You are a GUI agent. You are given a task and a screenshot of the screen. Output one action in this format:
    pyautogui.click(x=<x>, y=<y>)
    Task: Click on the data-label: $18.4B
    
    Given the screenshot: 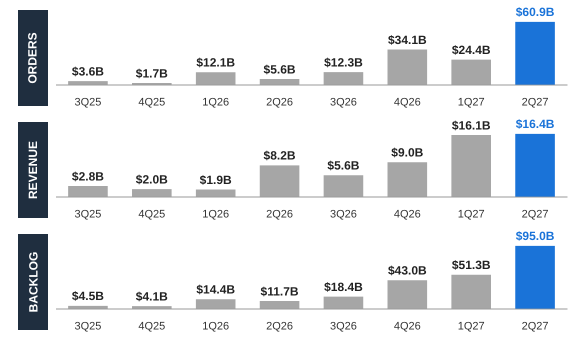 What is the action you would take?
    pyautogui.click(x=344, y=287)
    